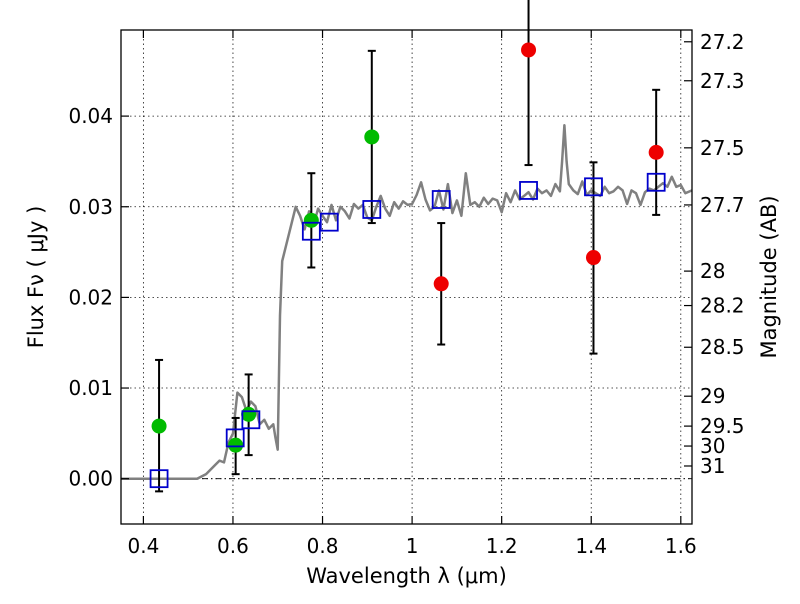 This screenshot has height=604, width=800. I want to click on y-tick-label: 0.04, so click(90, 116).